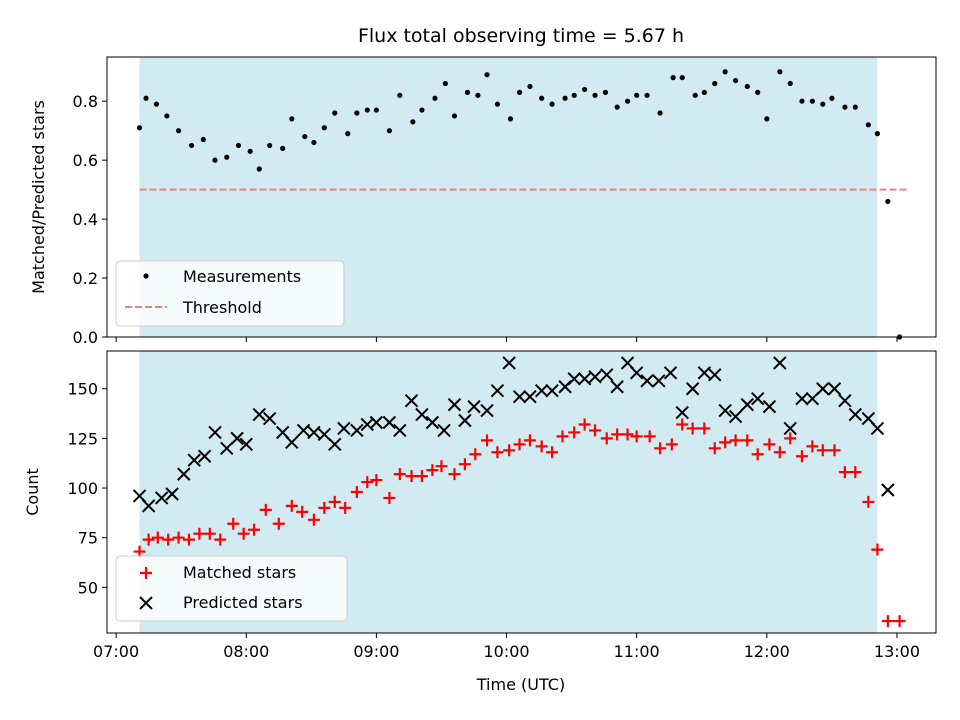  What do you see at coordinates (38, 197) in the screenshot?
I see `top-y-axis-label: Matched/Predicted stars` at bounding box center [38, 197].